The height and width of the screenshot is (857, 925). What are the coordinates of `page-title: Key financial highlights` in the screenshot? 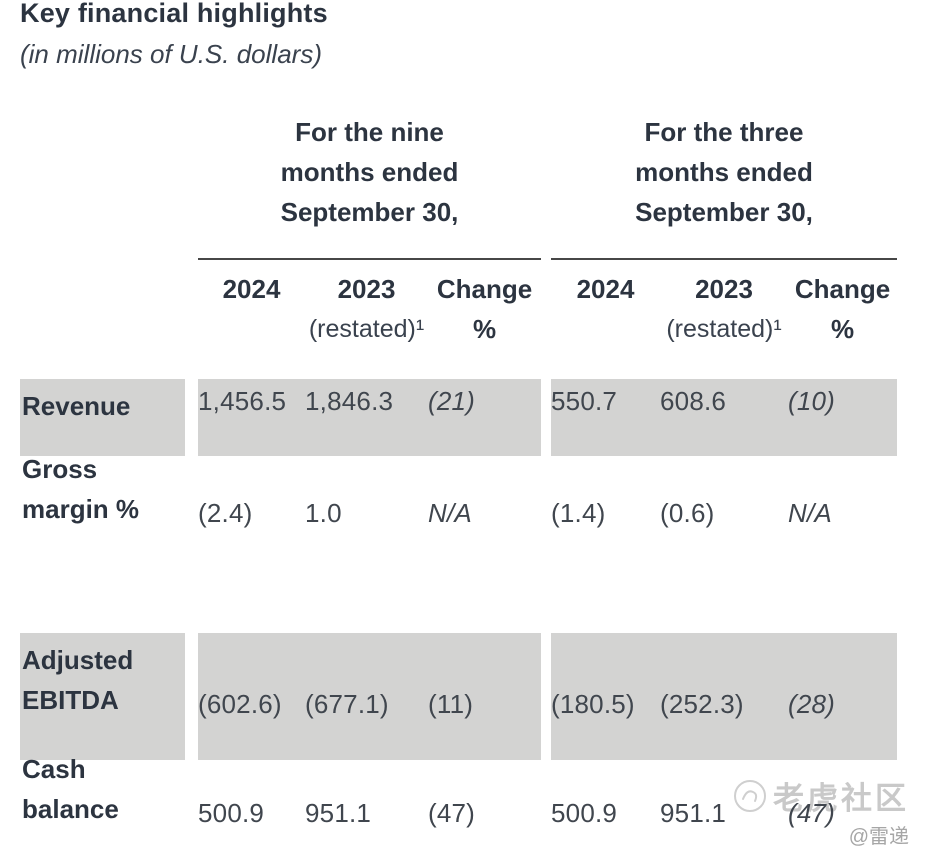 It's located at (174, 14).